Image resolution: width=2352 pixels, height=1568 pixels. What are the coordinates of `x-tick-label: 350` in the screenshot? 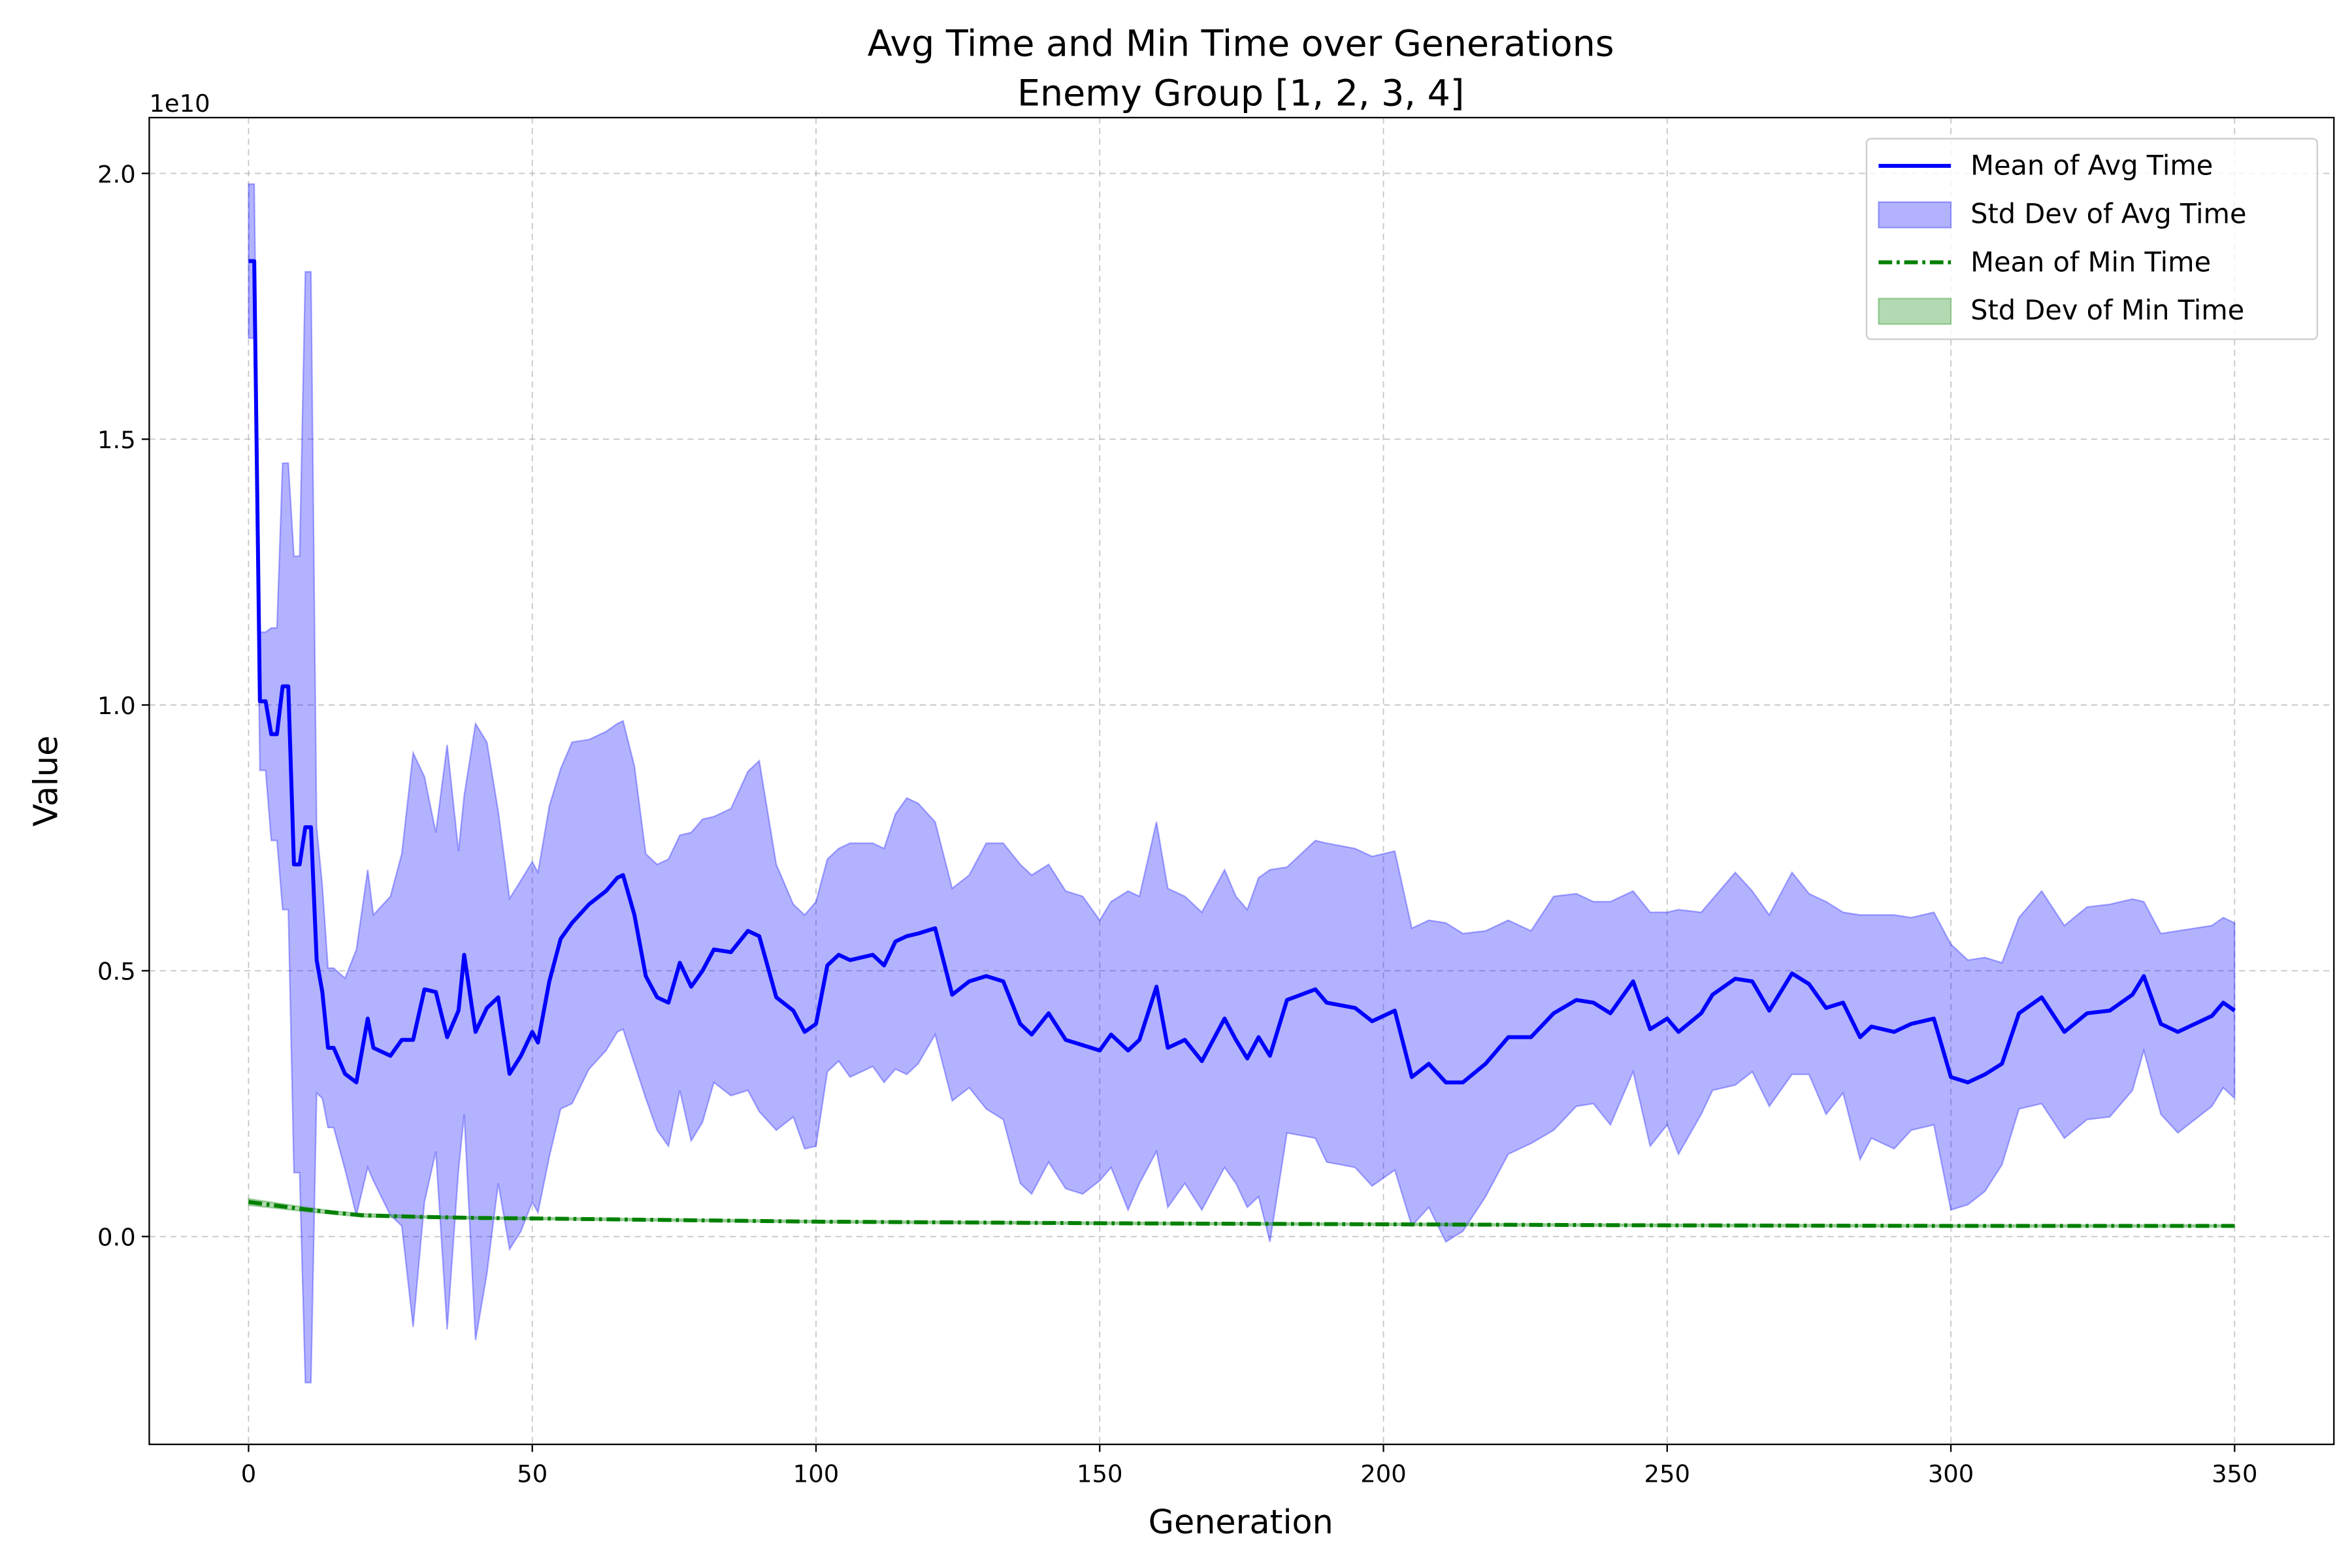 It's located at (2234, 1474).